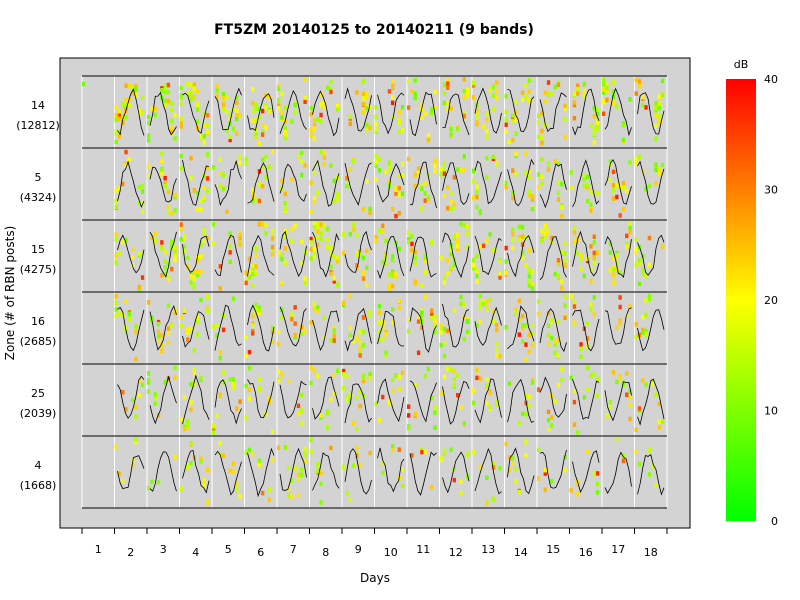 The image size is (800, 600). I want to click on legend-tick-label: 40, so click(771, 79).